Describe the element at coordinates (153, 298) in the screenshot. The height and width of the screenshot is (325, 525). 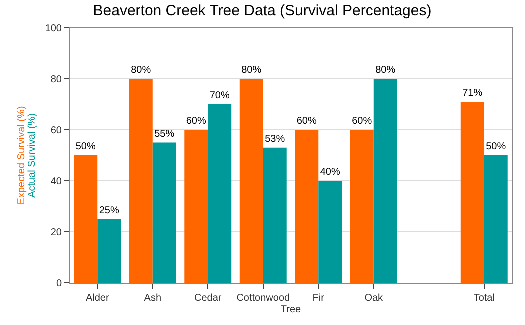
I see `x-tick-label: Ash` at that location.